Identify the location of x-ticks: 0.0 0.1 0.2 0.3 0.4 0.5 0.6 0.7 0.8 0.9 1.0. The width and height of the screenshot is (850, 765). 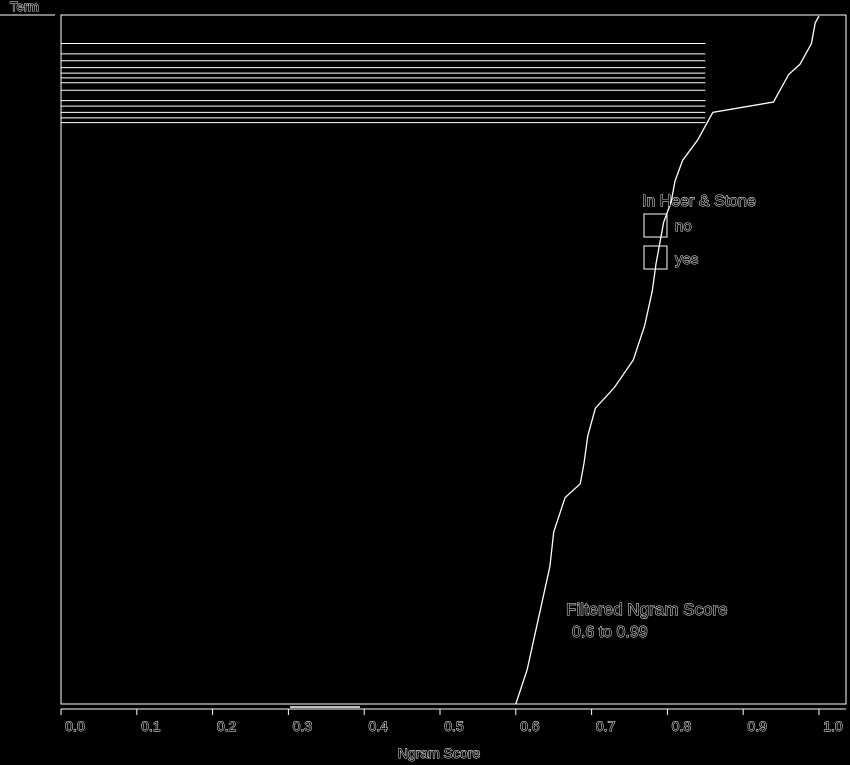
(451, 721).